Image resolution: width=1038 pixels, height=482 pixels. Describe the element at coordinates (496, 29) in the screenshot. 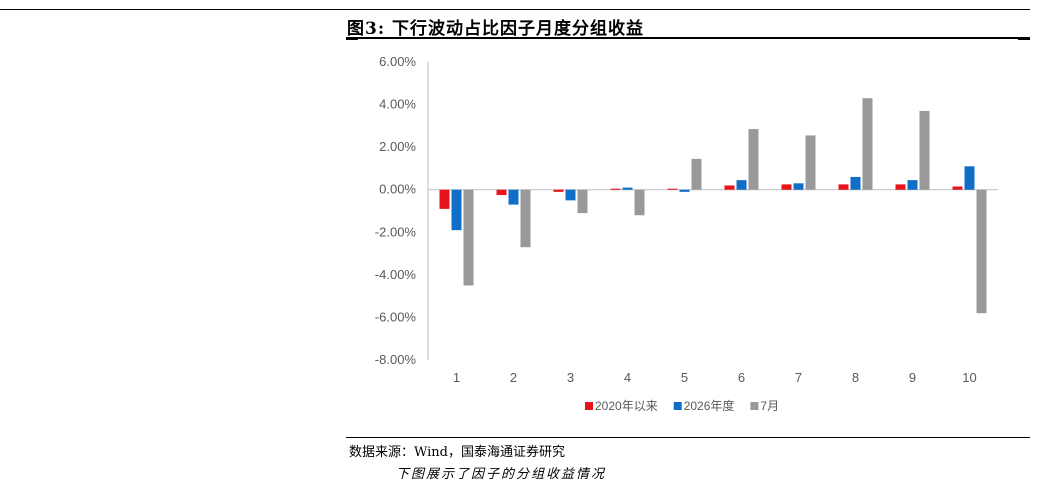

I see `figure-title: 图3: 下行波动占比因子月度分组收益` at that location.